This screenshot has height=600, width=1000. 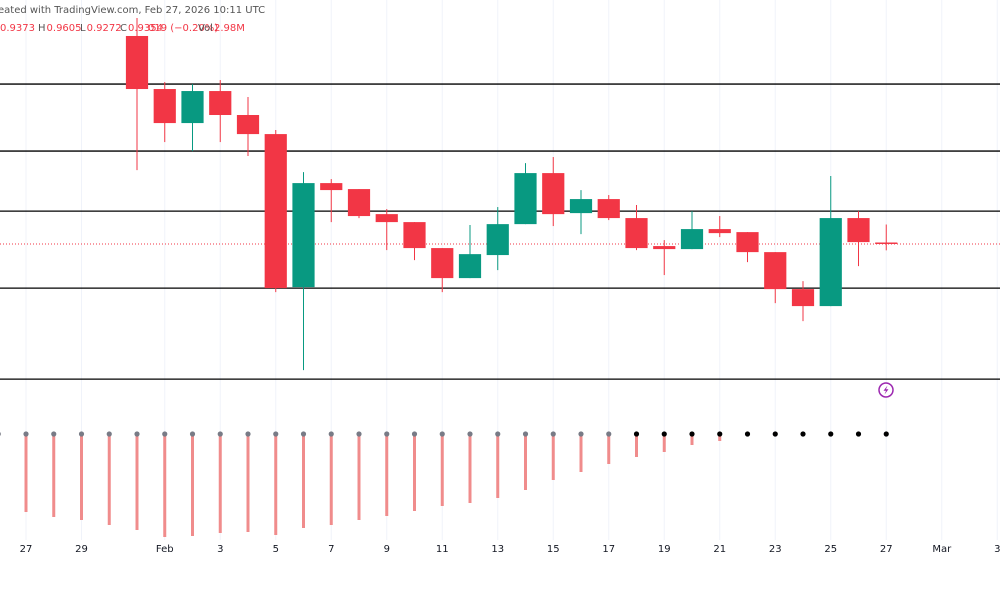 I want to click on legend-label: C, so click(x=123, y=28).